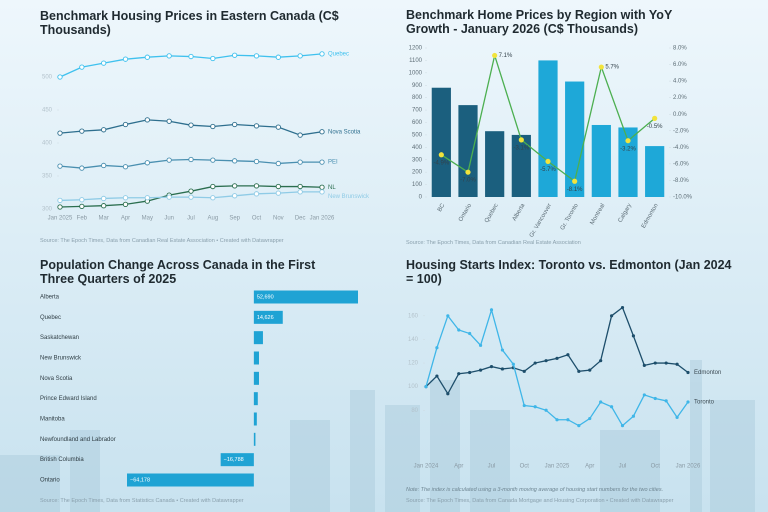 The width and height of the screenshot is (768, 512). What do you see at coordinates (421, 198) in the screenshot?
I see `y-tick-label: 0` at bounding box center [421, 198].